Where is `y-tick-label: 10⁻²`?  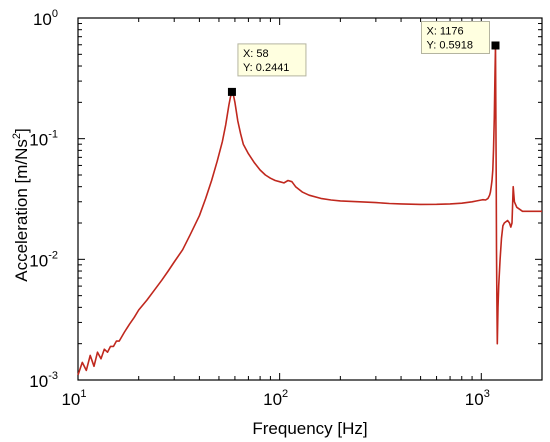
y-tick-label: 10⁻² is located at coordinates (43, 259).